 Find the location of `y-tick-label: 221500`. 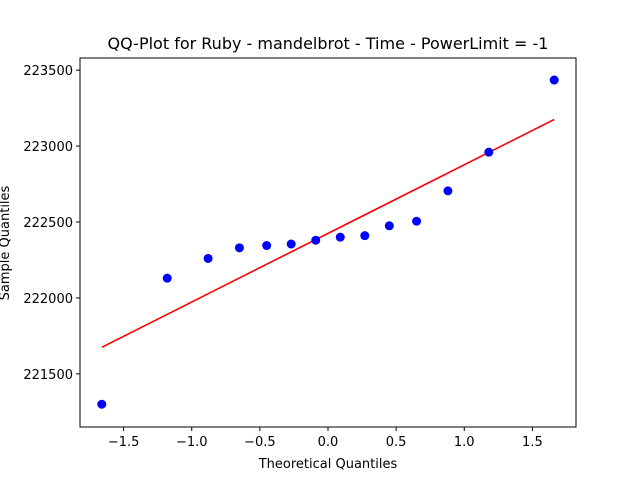

y-tick-label: 221500 is located at coordinates (48, 375).